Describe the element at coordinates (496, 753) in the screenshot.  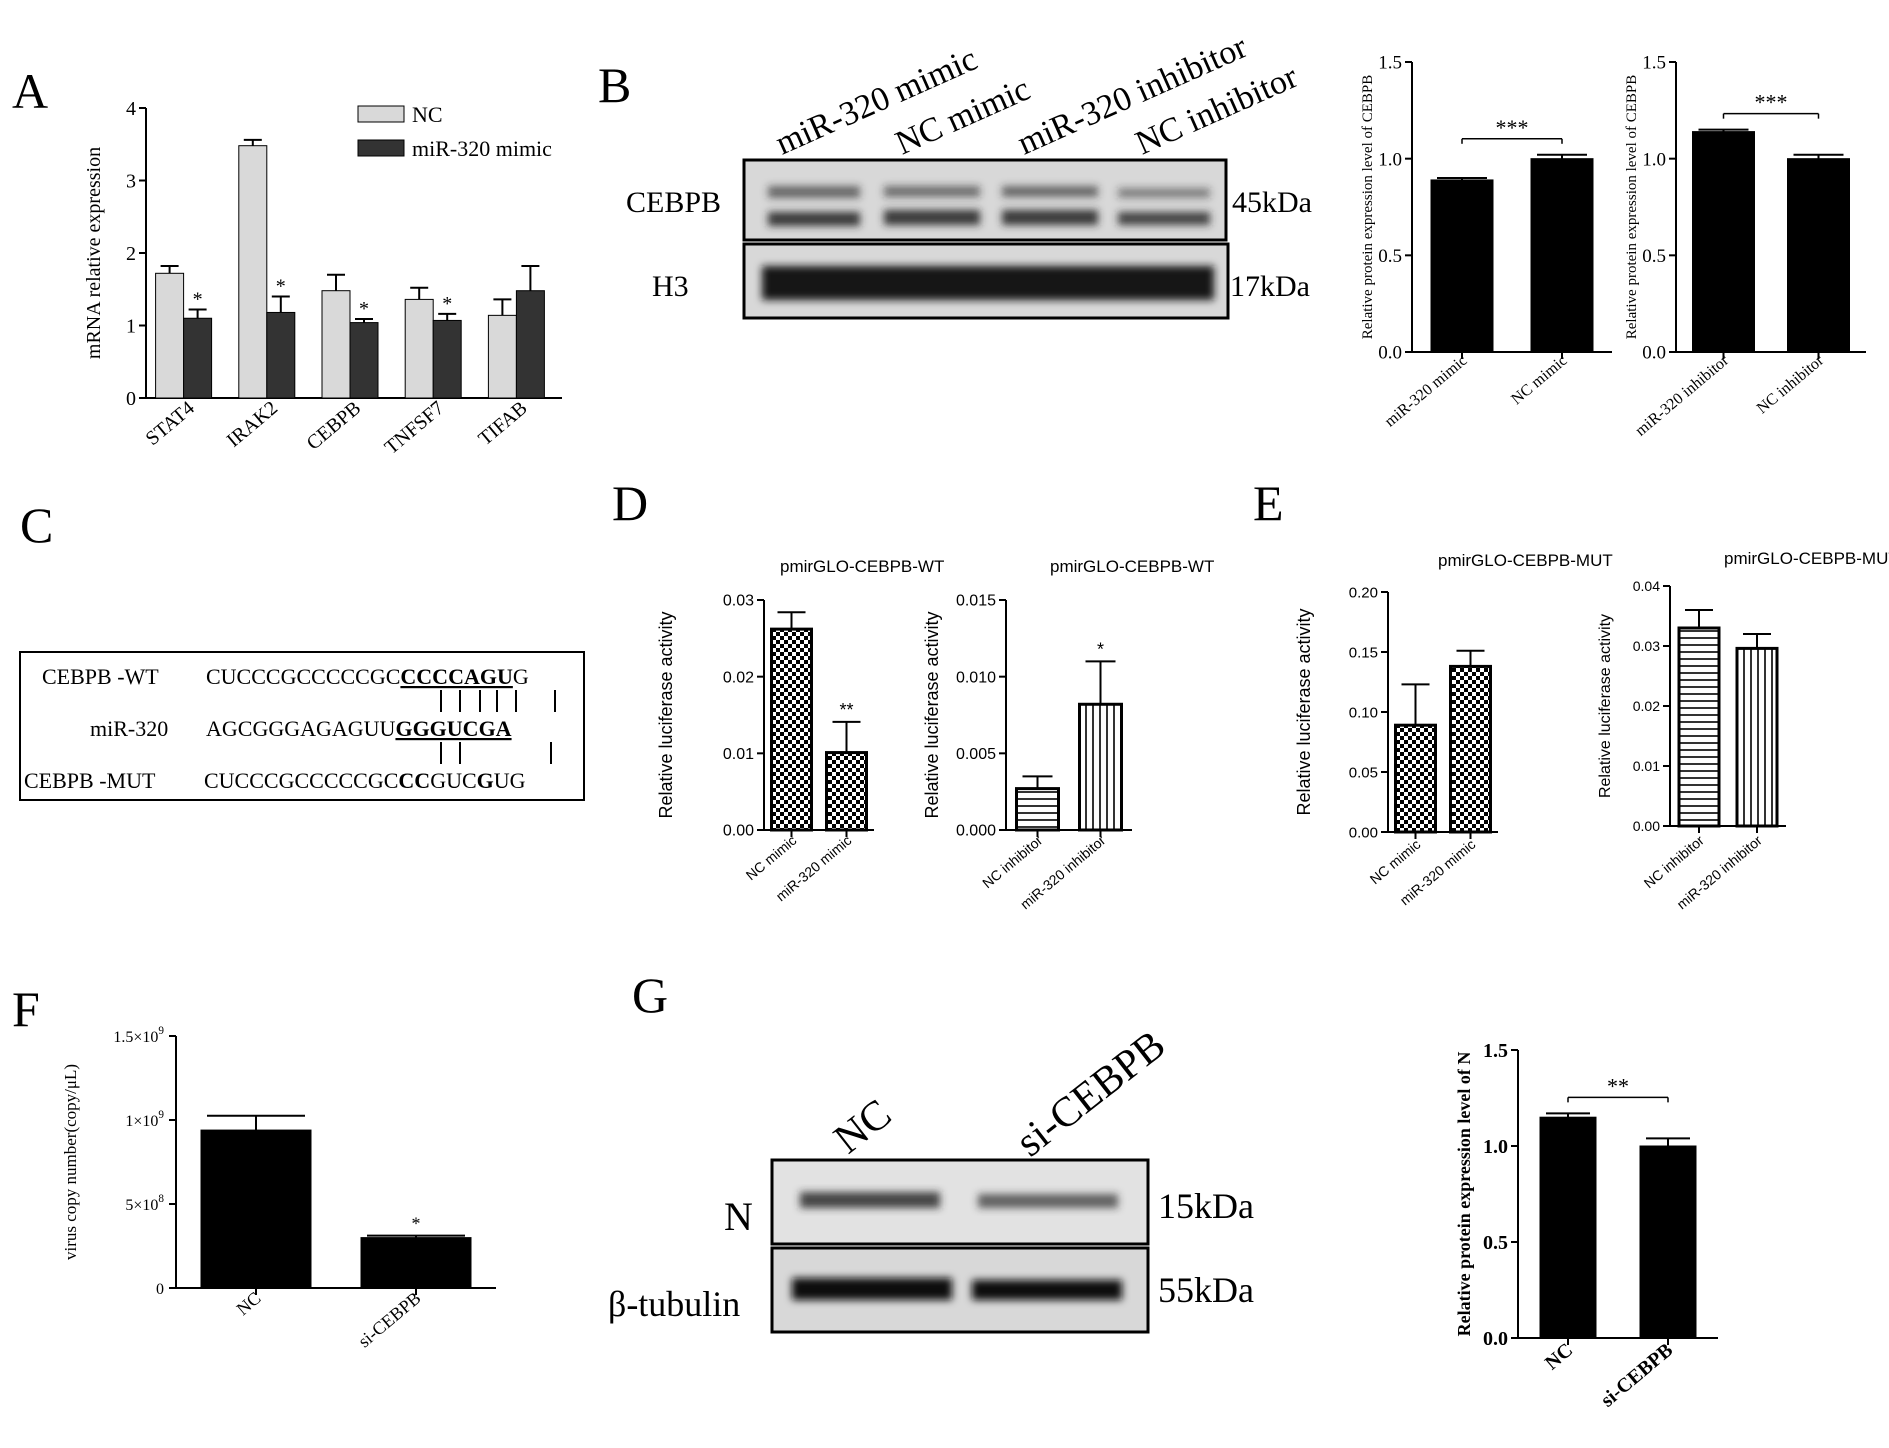
I see `seq-pair-lines-bottom` at that location.